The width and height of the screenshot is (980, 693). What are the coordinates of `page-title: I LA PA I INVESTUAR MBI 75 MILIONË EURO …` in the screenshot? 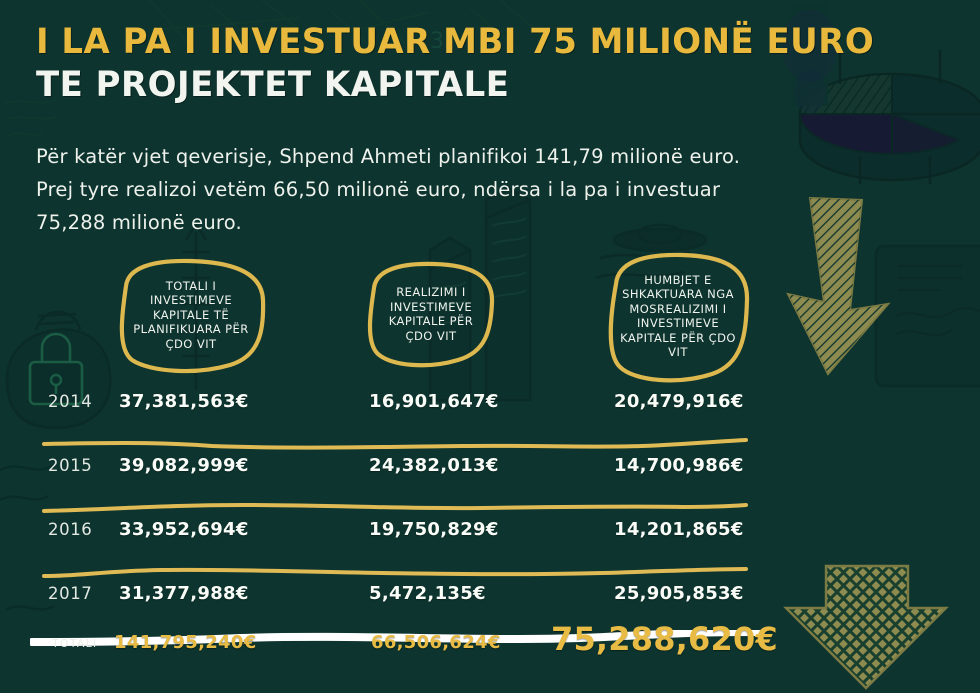 It's located at (466, 63).